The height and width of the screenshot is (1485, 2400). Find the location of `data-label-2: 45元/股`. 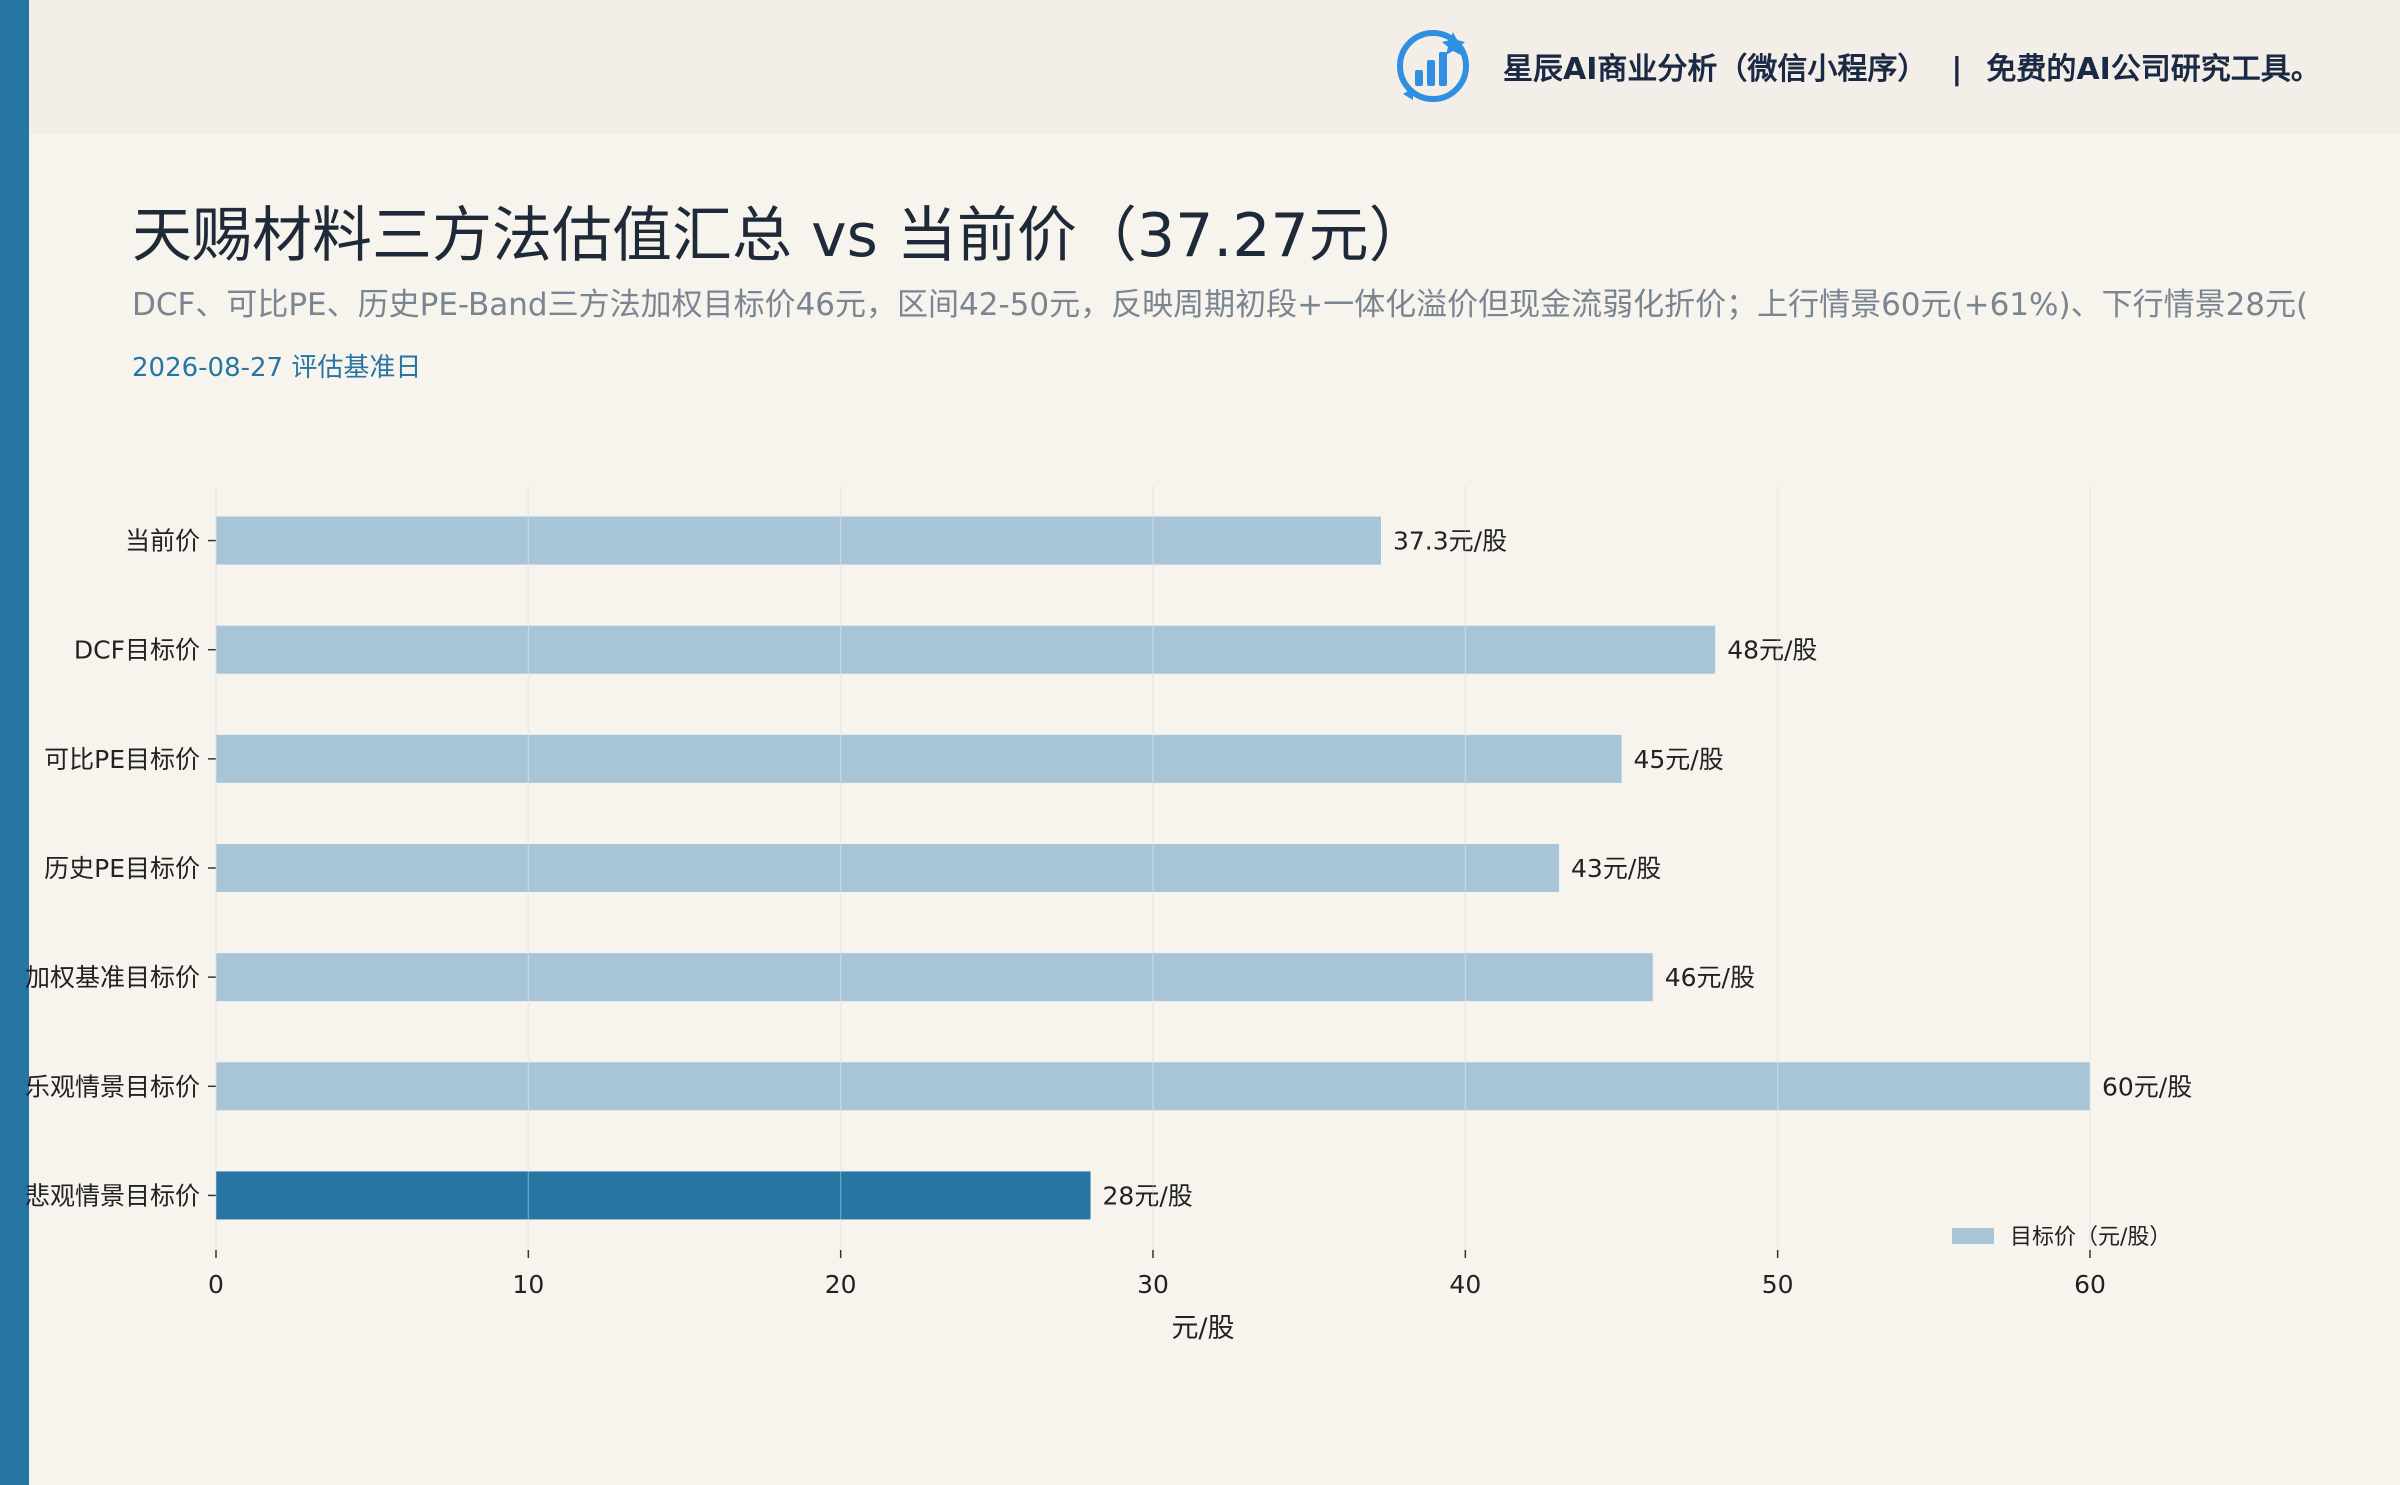

data-label-2: 45元/股 is located at coordinates (1679, 759).